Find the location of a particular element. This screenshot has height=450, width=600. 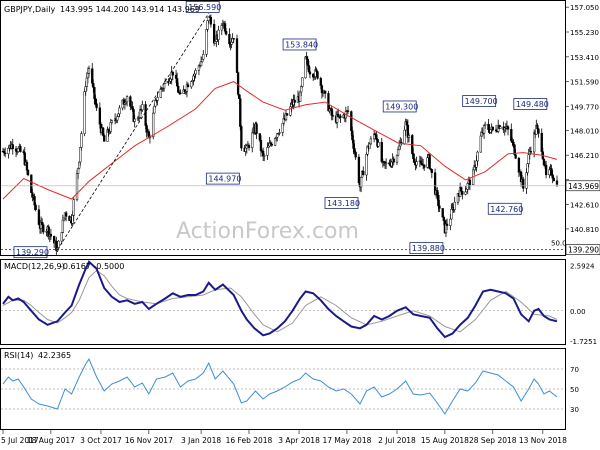

annotation-label: 149.300 is located at coordinates (401, 106).